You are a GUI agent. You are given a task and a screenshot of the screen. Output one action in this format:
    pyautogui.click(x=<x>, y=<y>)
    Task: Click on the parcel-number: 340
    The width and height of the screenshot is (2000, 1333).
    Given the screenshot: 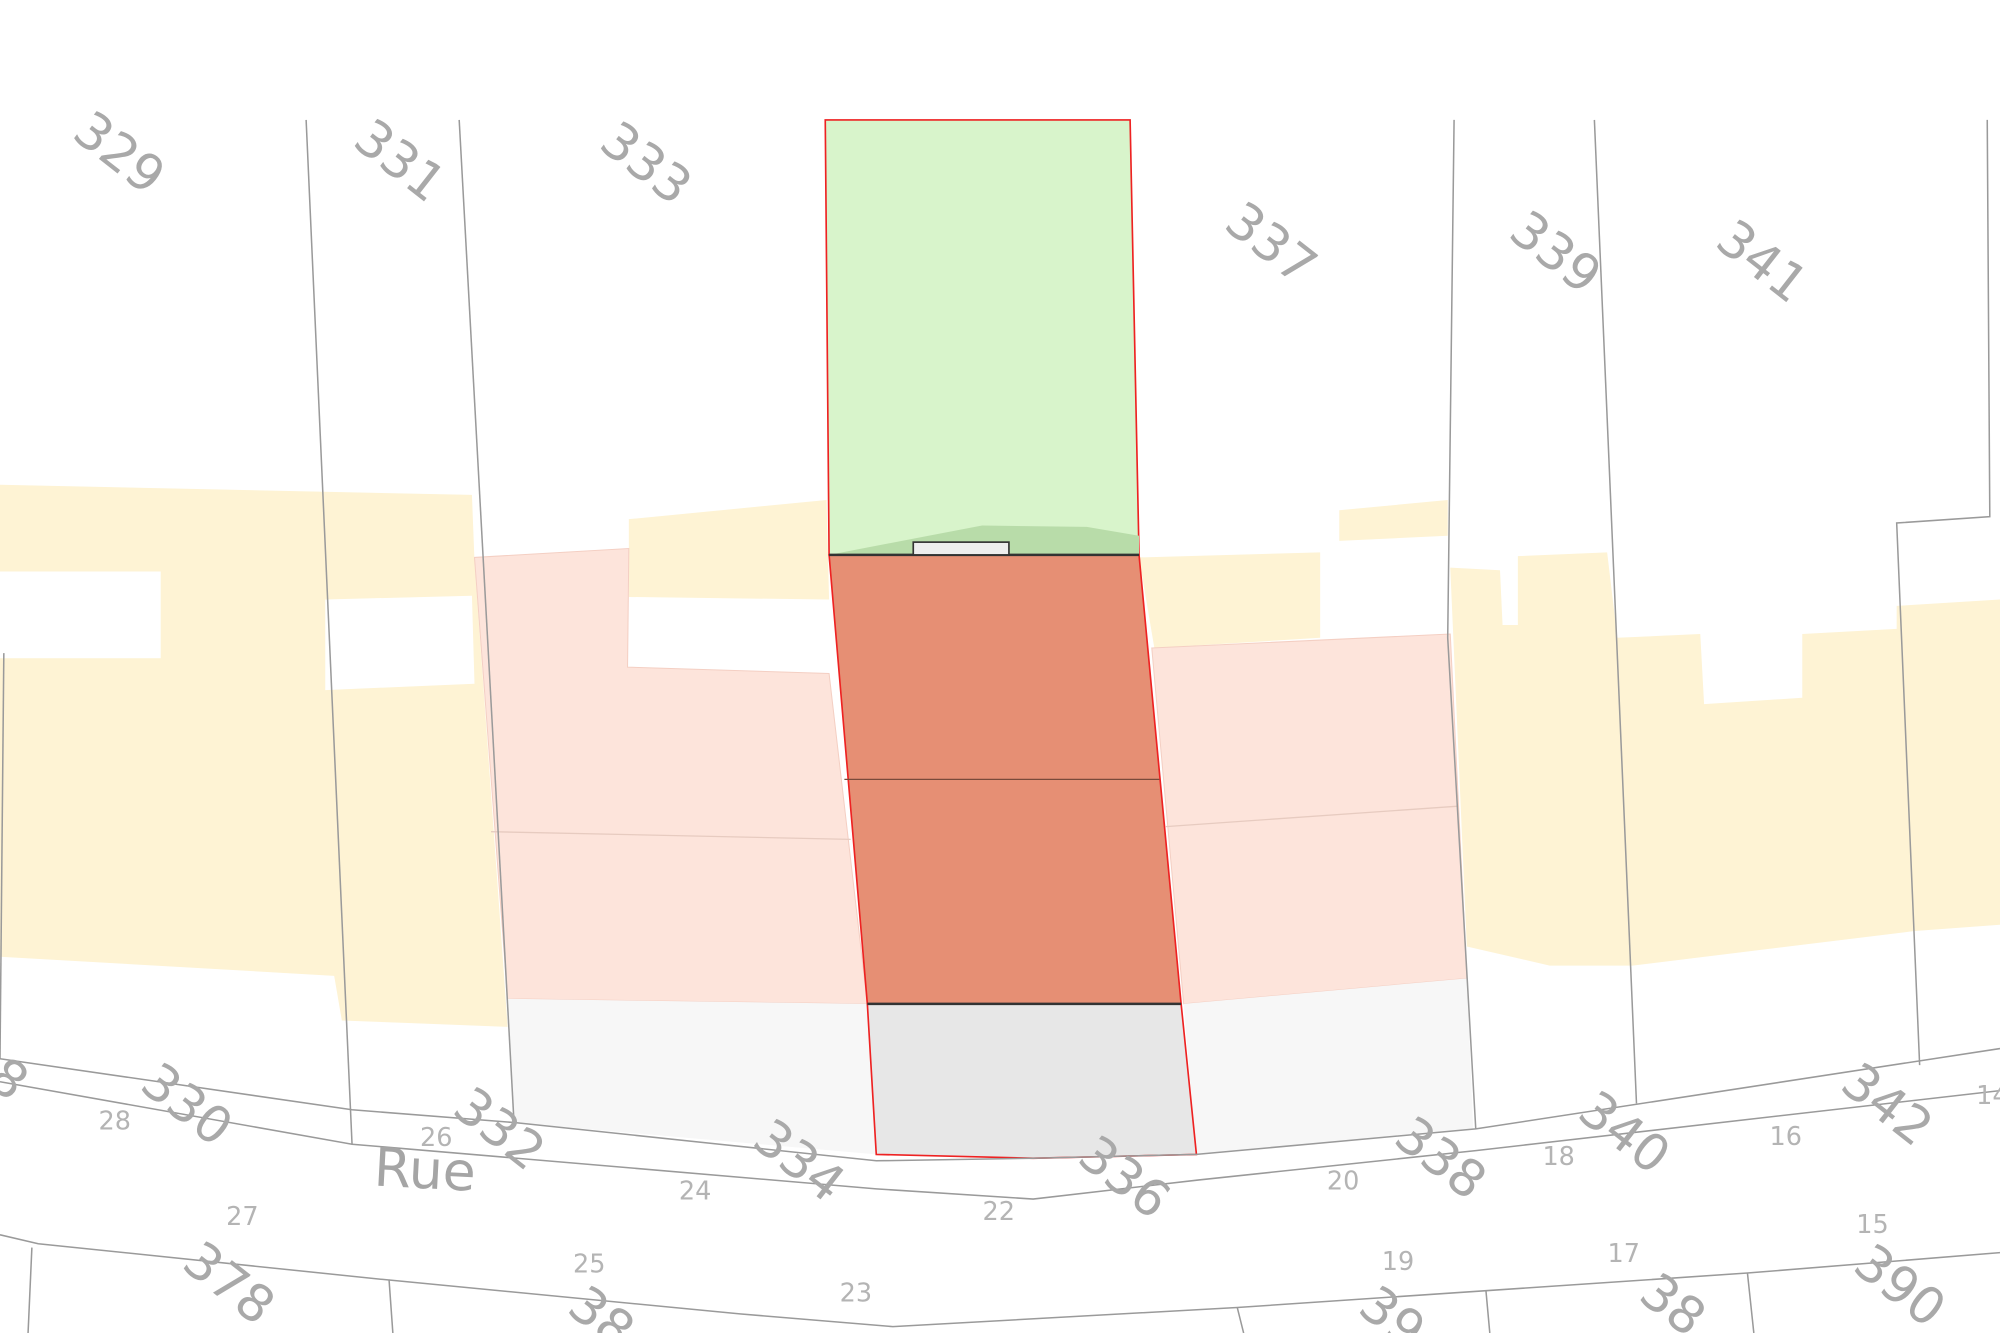 What is the action you would take?
    pyautogui.click(x=1623, y=1133)
    